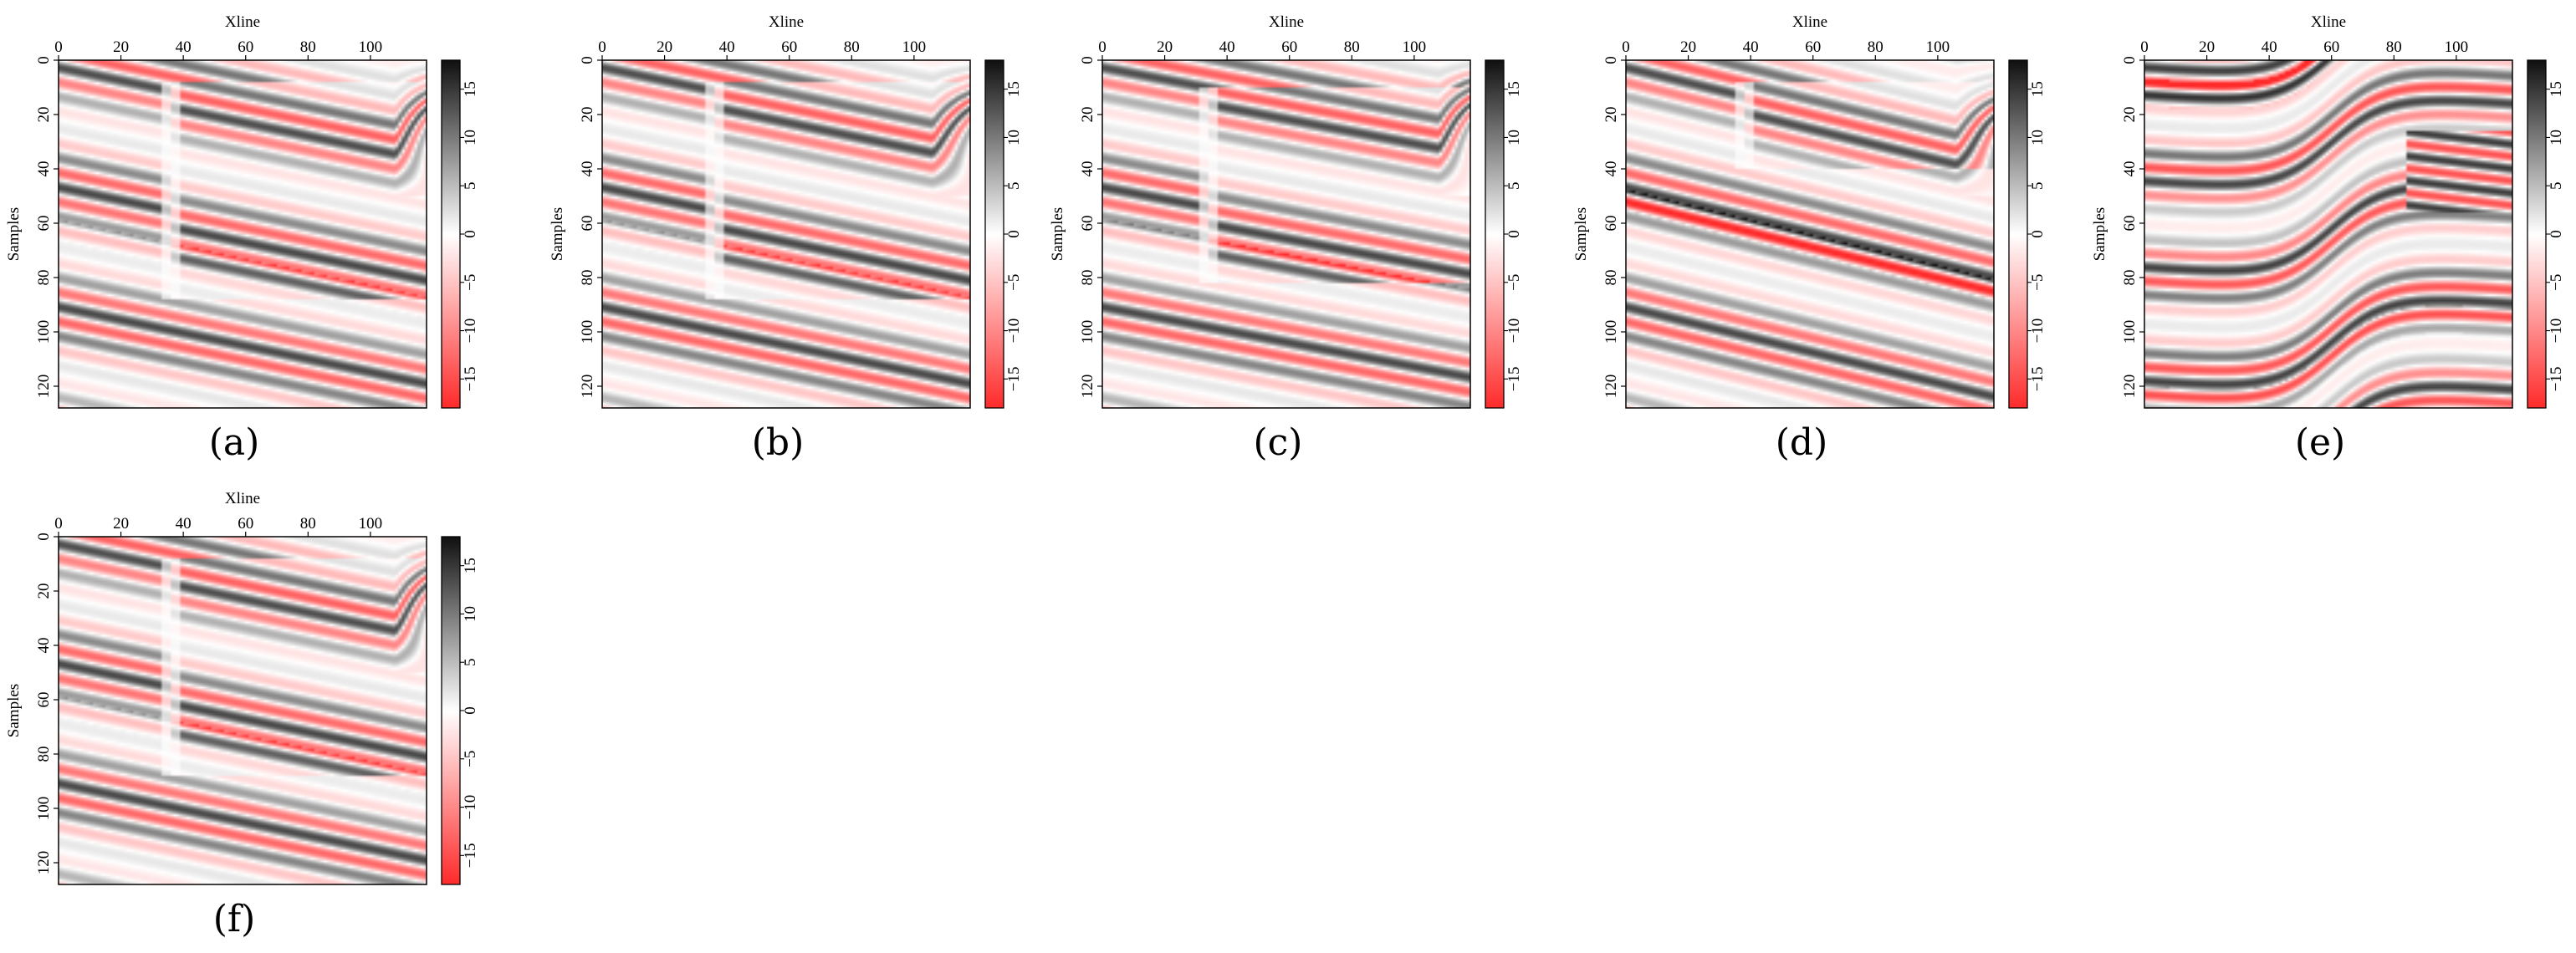 This screenshot has width=2576, height=953. I want to click on panel-a-caption: (a), so click(234, 442).